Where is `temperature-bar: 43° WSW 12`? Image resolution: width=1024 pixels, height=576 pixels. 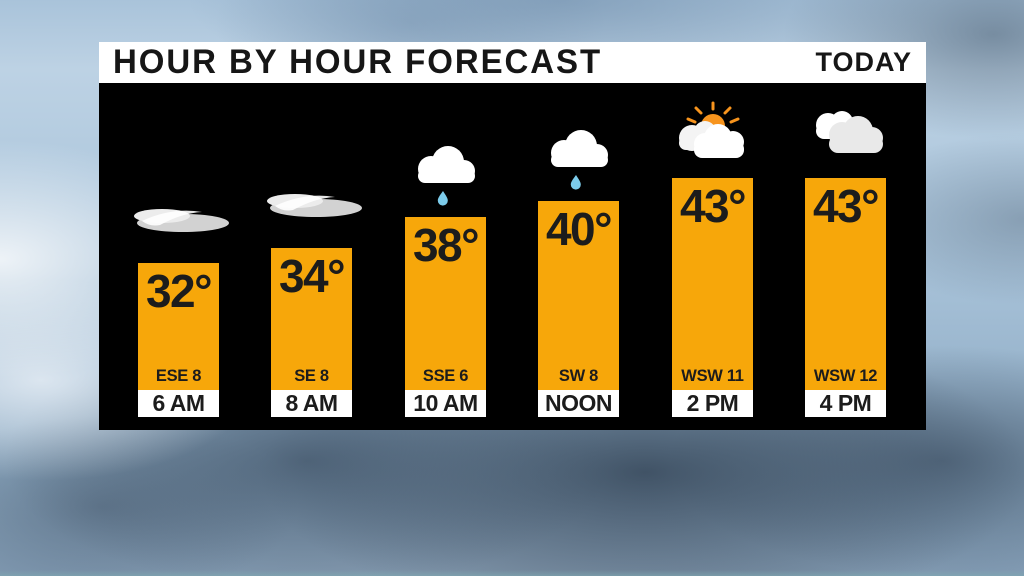
temperature-bar: 43° WSW 12 is located at coordinates (845, 284).